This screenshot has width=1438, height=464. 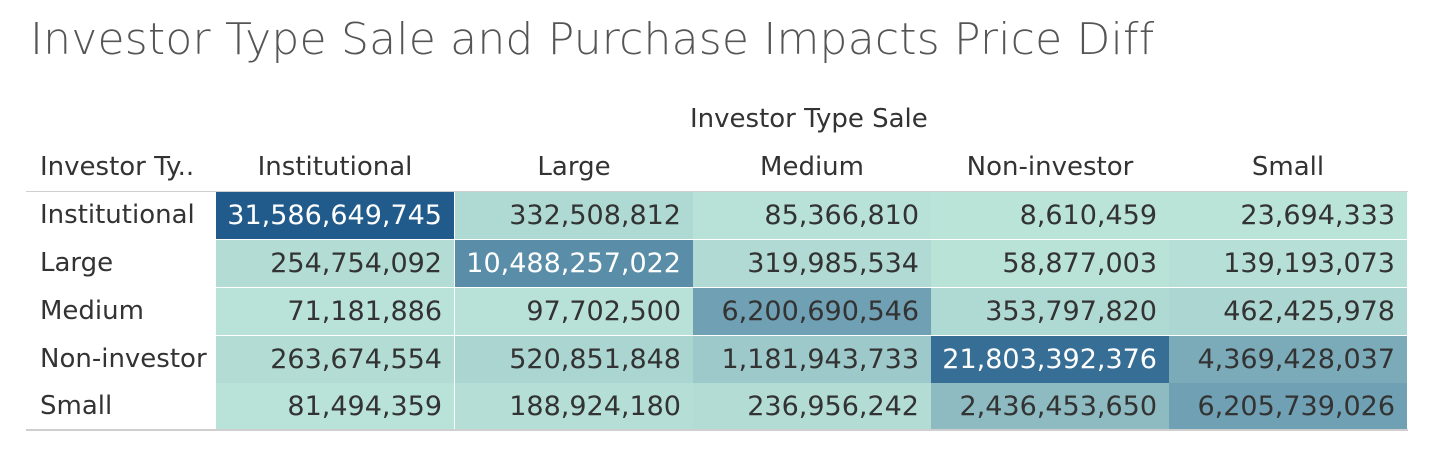 I want to click on heatmap-cell: 254,754,092, so click(x=335, y=263).